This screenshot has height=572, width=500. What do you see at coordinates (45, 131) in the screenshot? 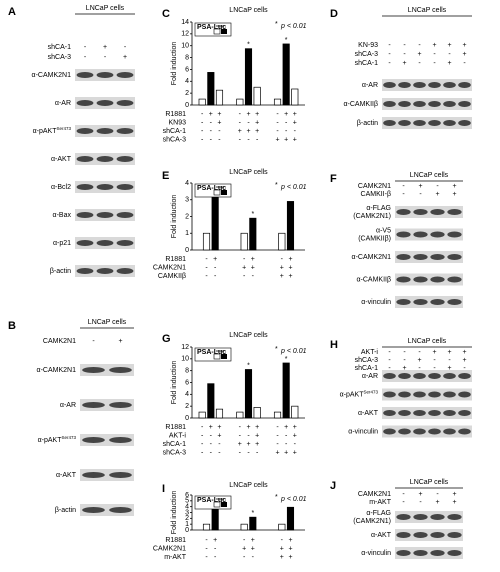
I see `blot-name-main: α-pAKT` at bounding box center [45, 131].